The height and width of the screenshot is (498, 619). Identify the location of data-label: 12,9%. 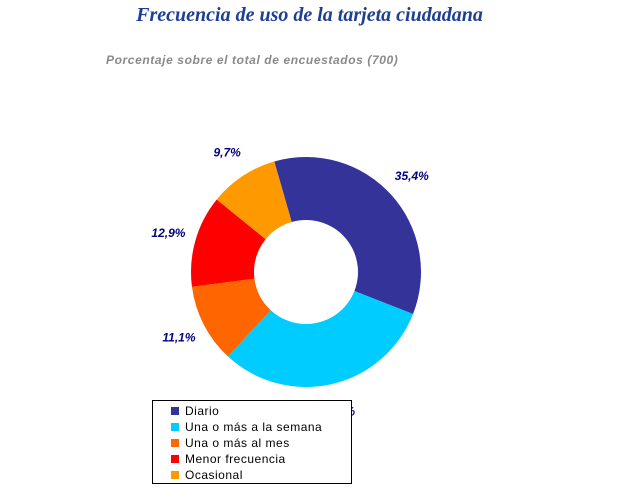
(168, 233).